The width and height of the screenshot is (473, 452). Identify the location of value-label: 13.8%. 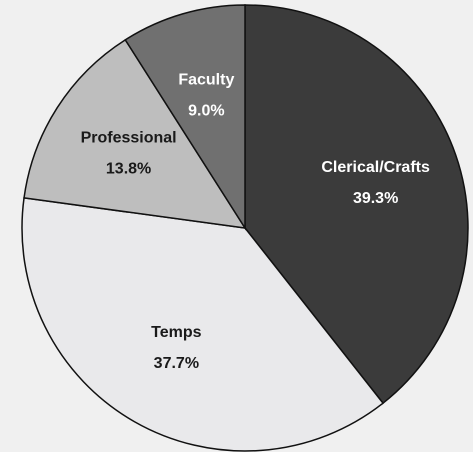
(128, 169).